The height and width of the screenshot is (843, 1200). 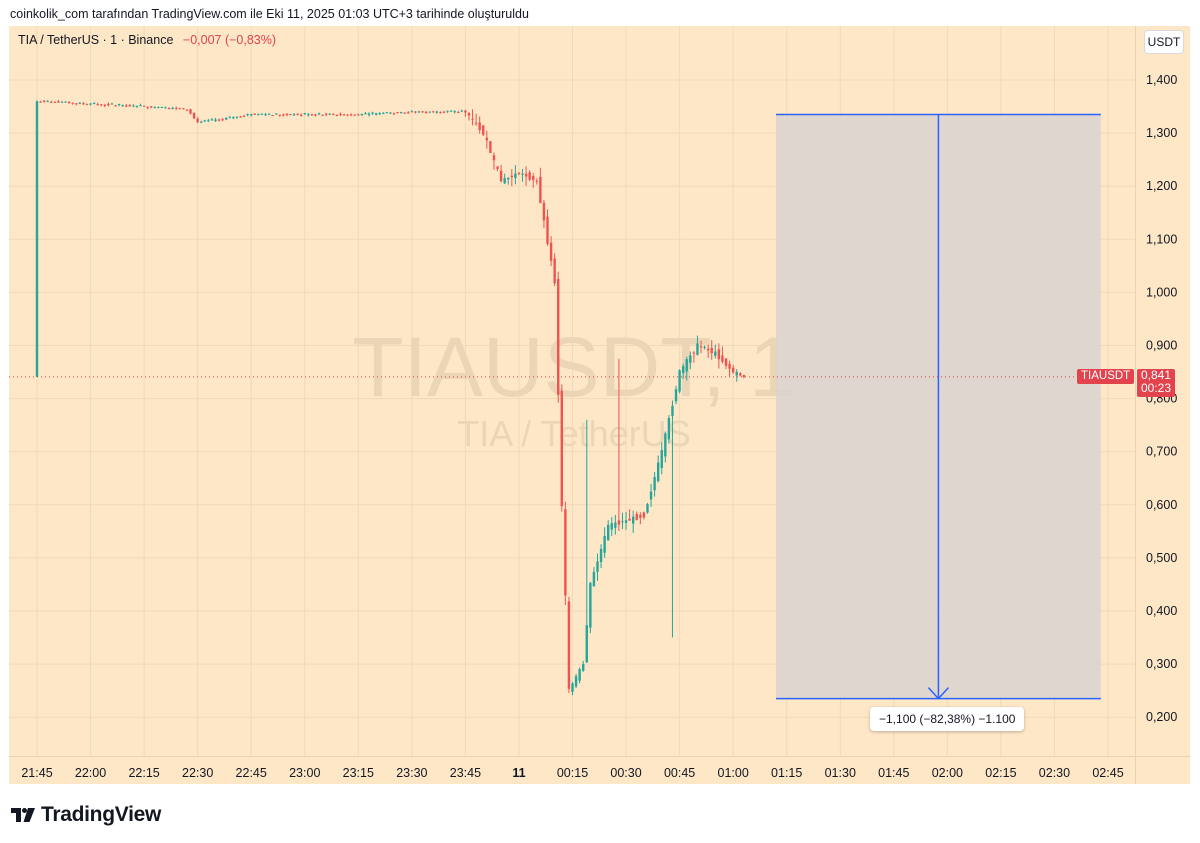 I want to click on last-price-value: 0,841, so click(x=1156, y=375).